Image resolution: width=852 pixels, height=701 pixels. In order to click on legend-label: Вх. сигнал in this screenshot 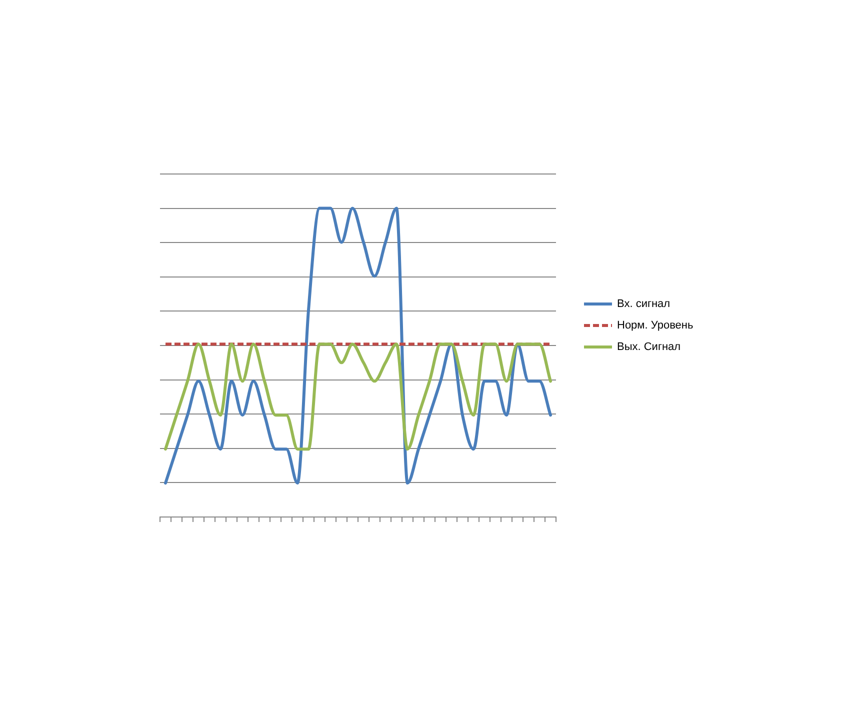, I will do `click(643, 304)`.